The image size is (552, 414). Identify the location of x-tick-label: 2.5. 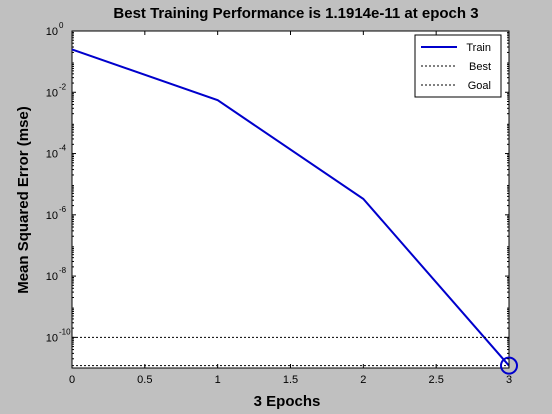
(436, 380).